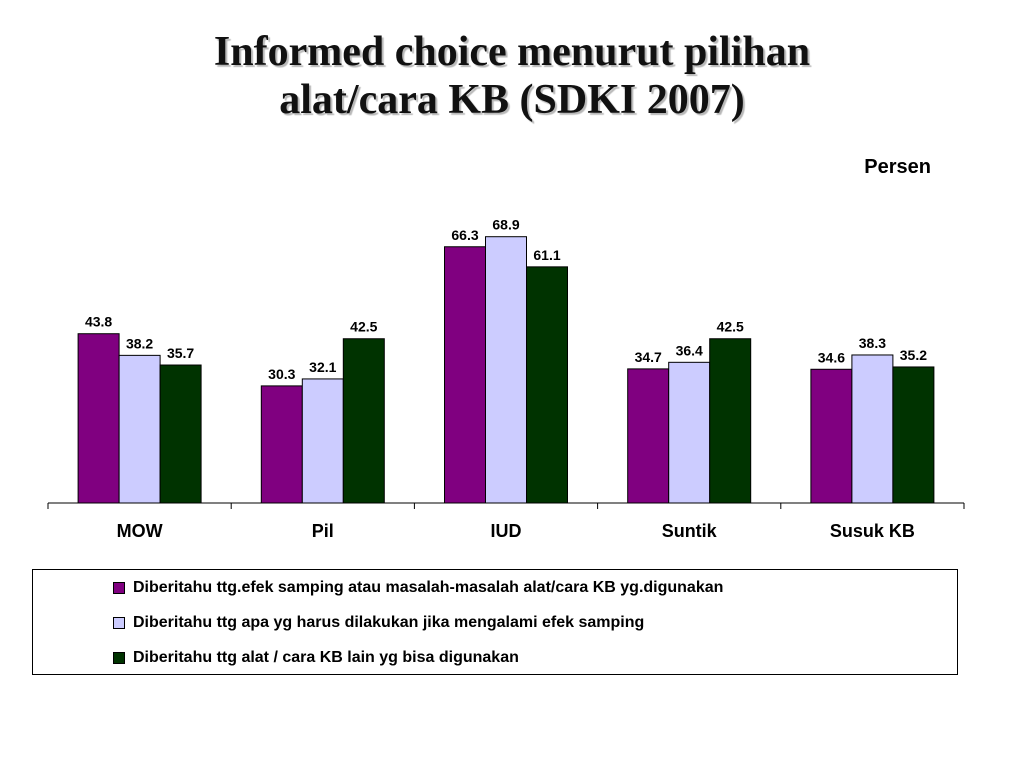  What do you see at coordinates (872, 531) in the screenshot?
I see `x-tick-label: Susuk KB` at bounding box center [872, 531].